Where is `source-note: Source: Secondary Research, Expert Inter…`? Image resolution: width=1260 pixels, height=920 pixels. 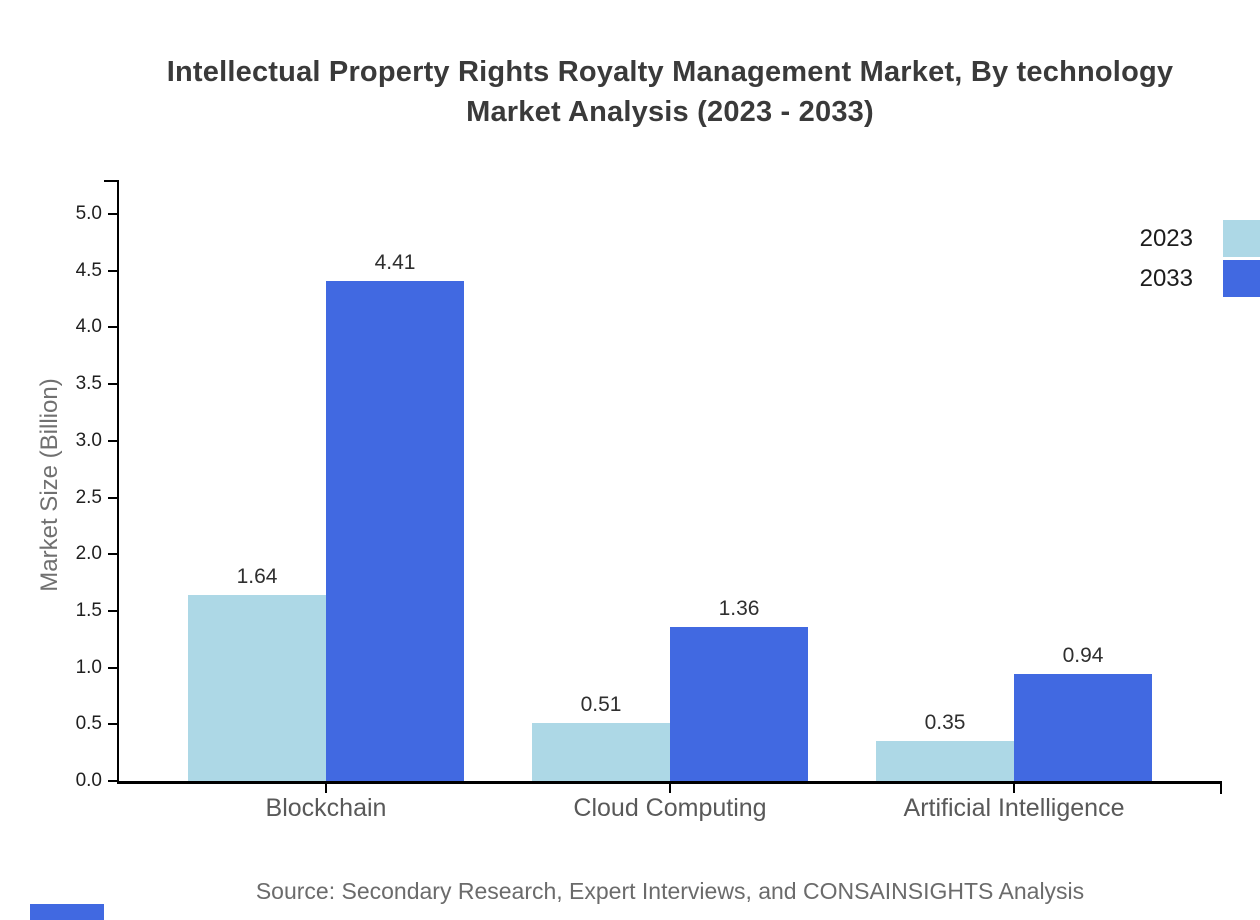 source-note: Source: Secondary Research, Expert Inter… is located at coordinates (670, 891).